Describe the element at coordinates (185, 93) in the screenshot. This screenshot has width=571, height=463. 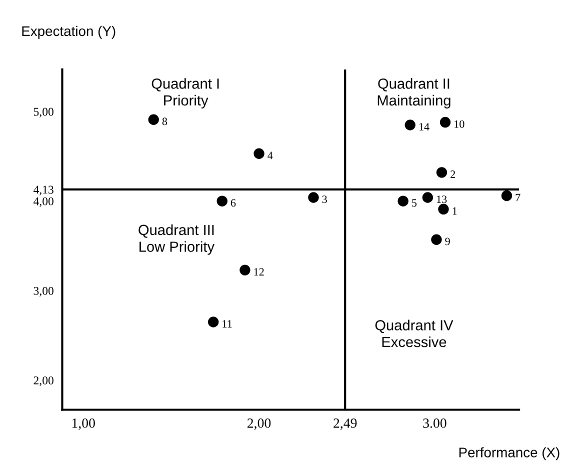
I see `annotation: Quadrant I Priority` at that location.